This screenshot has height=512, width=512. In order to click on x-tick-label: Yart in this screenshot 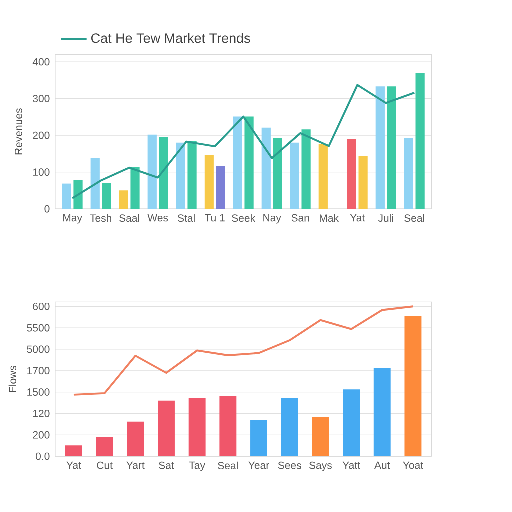, I will do `click(135, 466)`.